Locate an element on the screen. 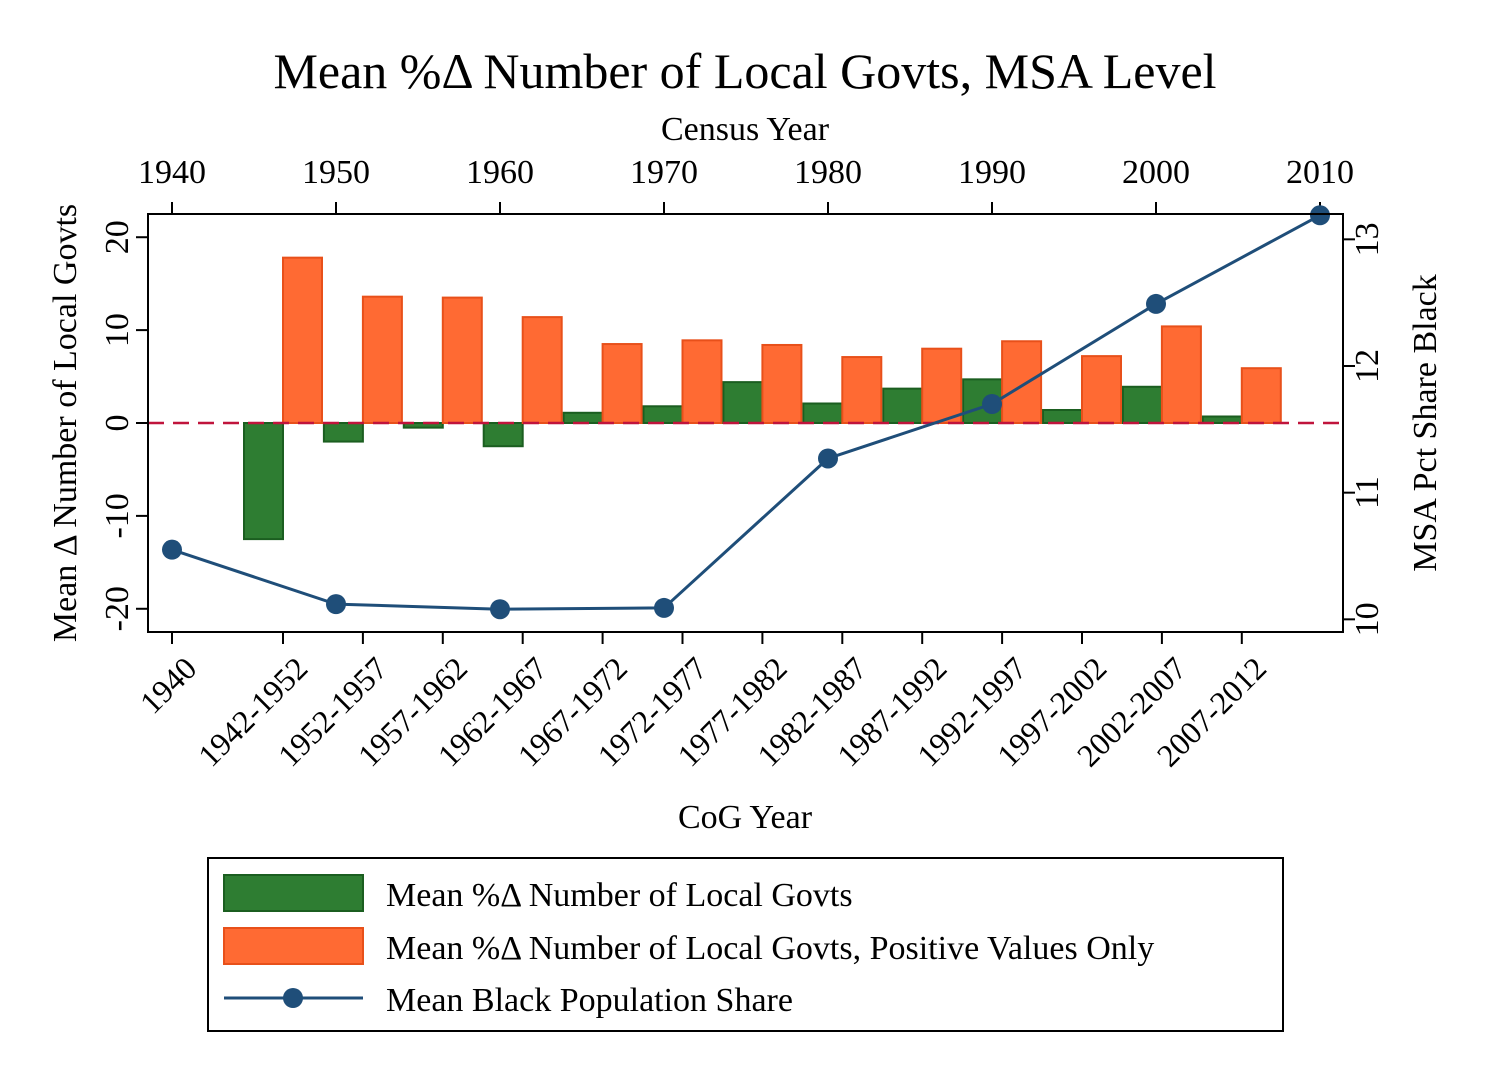 The height and width of the screenshot is (1084, 1491). top-tick-label: 1990 is located at coordinates (992, 172).